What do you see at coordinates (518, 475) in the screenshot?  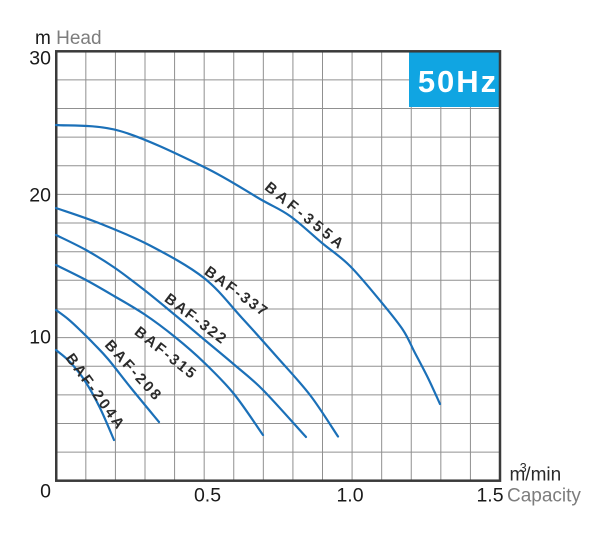 I see `svg-text: m` at bounding box center [518, 475].